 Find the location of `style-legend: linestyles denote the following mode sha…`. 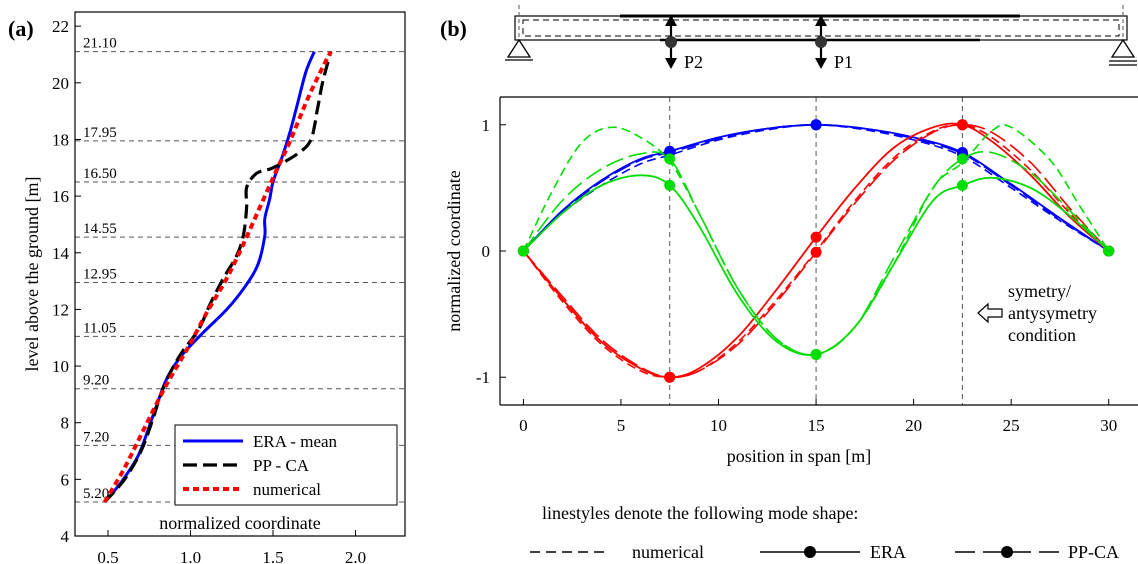

style-legend: linestyles denote the following mode sha… is located at coordinates (824, 532).